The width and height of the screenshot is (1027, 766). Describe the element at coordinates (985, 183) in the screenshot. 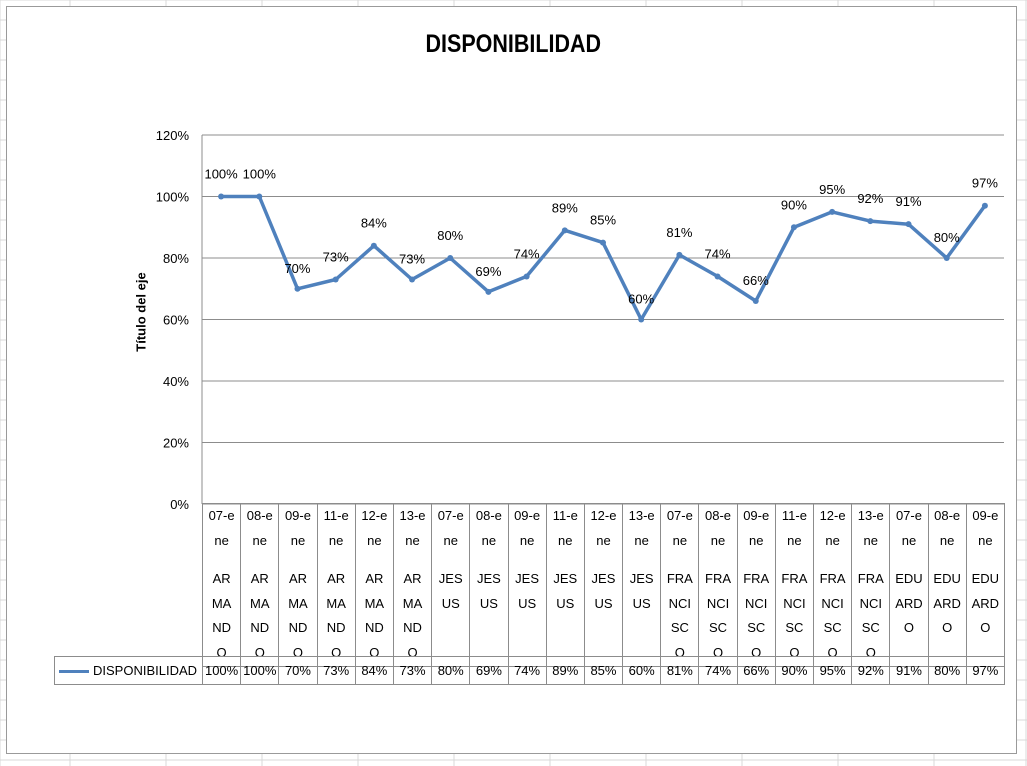

I see `data-label: 97%` at that location.